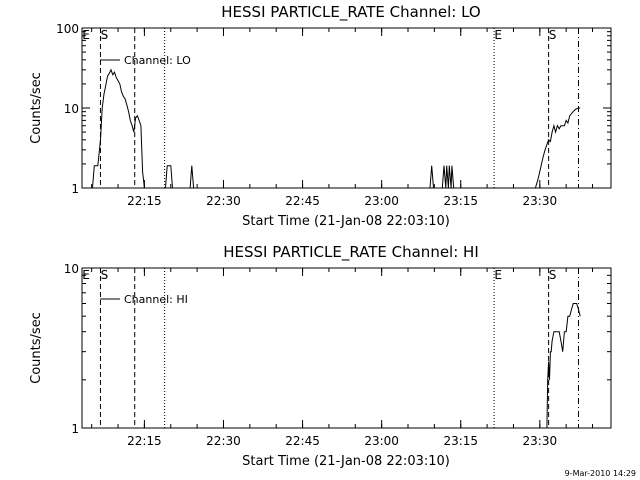  What do you see at coordinates (600, 473) in the screenshot?
I see `timestamp: 9-Mar-2010 14:29` at bounding box center [600, 473].